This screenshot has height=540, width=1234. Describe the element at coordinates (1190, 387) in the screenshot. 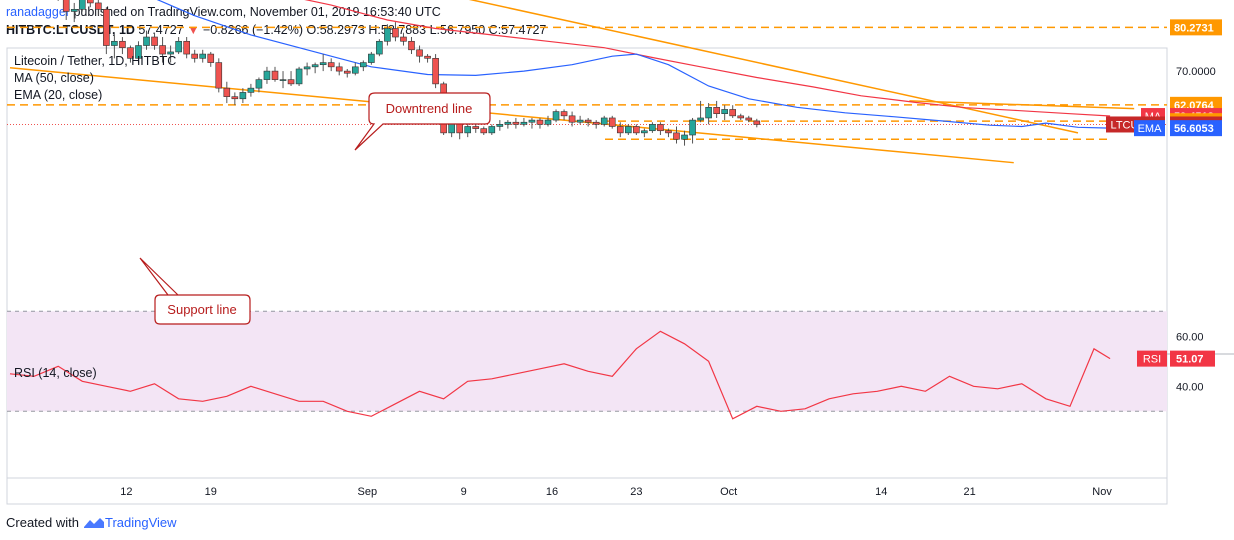

I see `rsi-tick-label: 40.00` at that location.